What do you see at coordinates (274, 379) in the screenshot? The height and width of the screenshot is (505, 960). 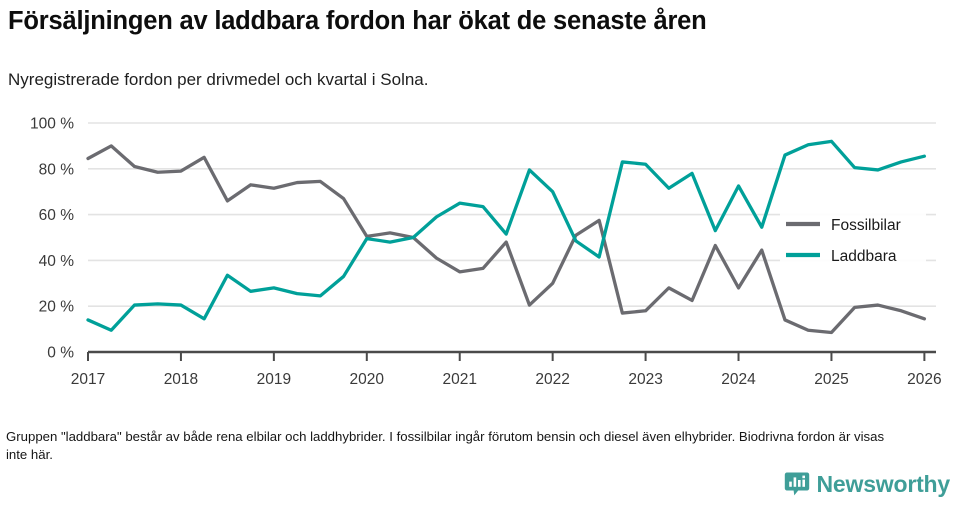 I see `x-axis-tick-label: 2019` at bounding box center [274, 379].